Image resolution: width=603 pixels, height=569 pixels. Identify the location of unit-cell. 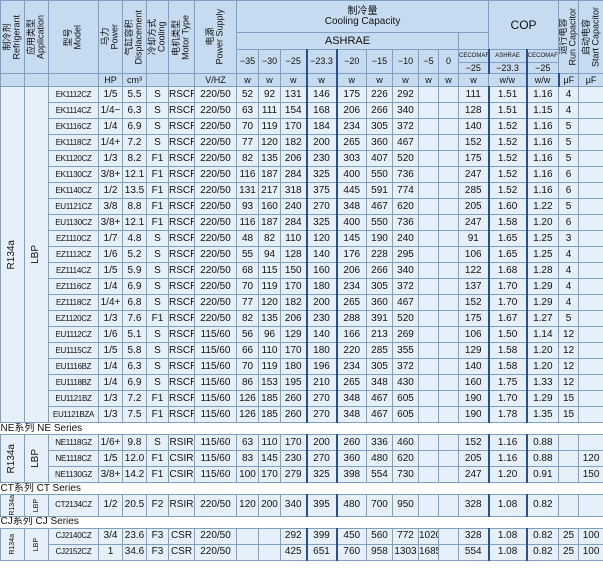
(73, 80).